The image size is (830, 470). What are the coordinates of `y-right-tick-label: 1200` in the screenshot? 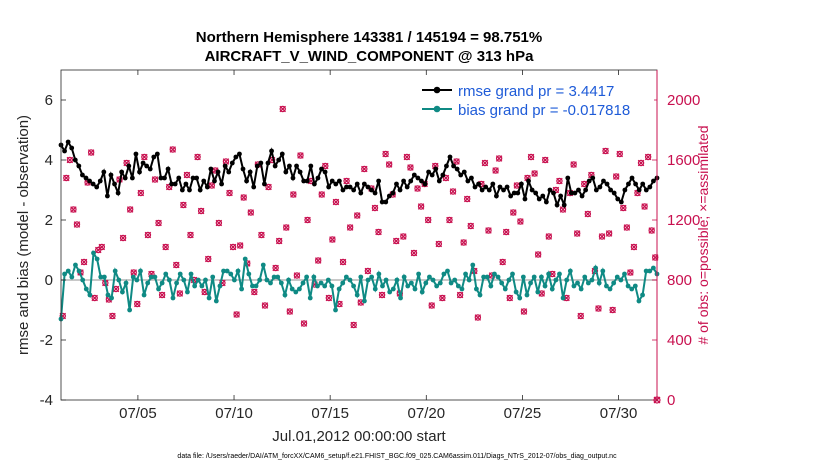 It's located at (683, 220).